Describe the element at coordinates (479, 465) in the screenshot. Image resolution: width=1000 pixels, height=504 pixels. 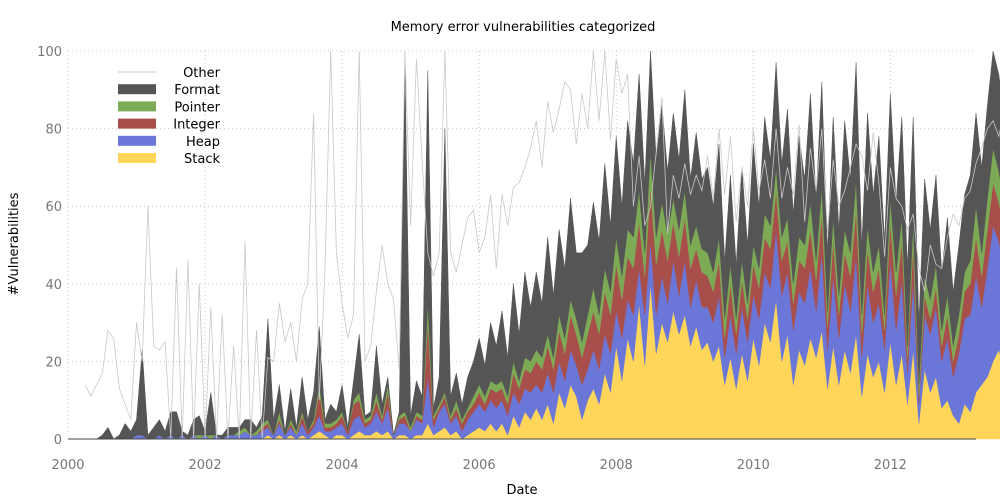
I see `x-tick-label: 2006` at that location.